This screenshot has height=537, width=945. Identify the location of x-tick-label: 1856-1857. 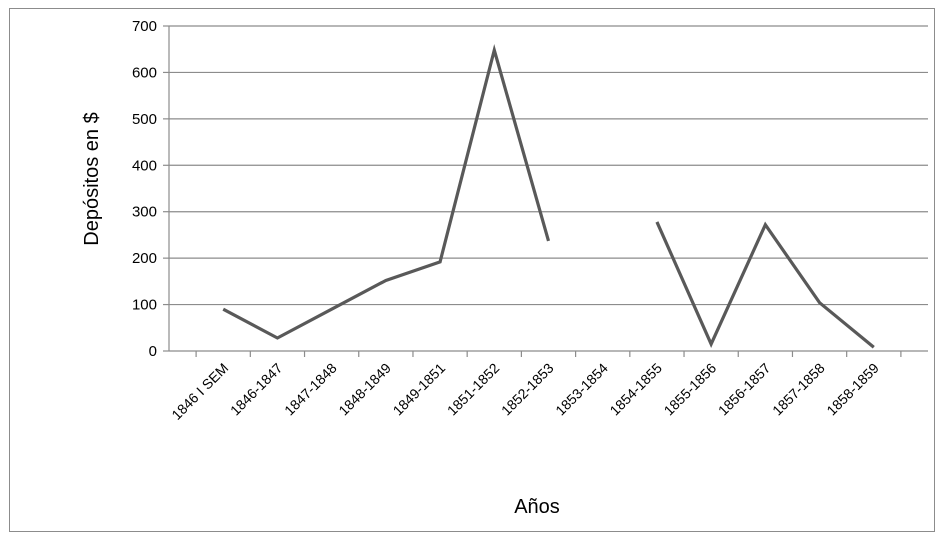
(744, 389).